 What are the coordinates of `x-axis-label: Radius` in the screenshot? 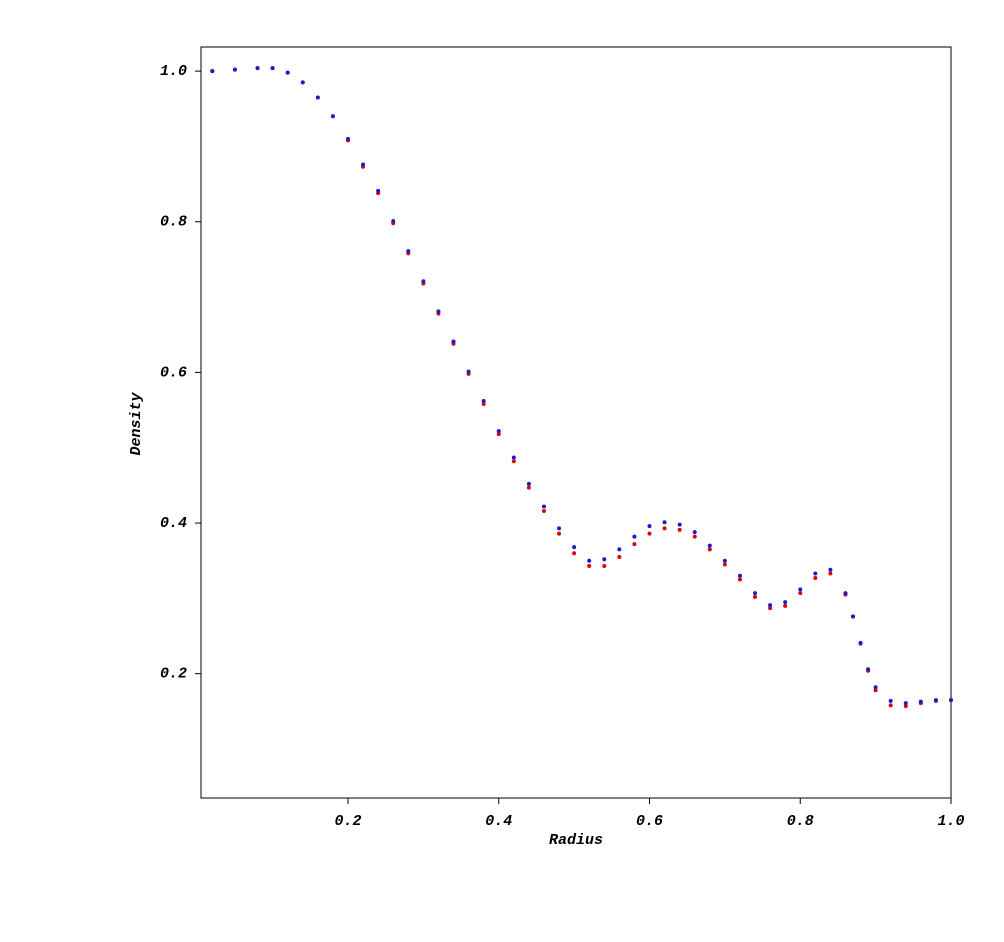 It's located at (576, 840).